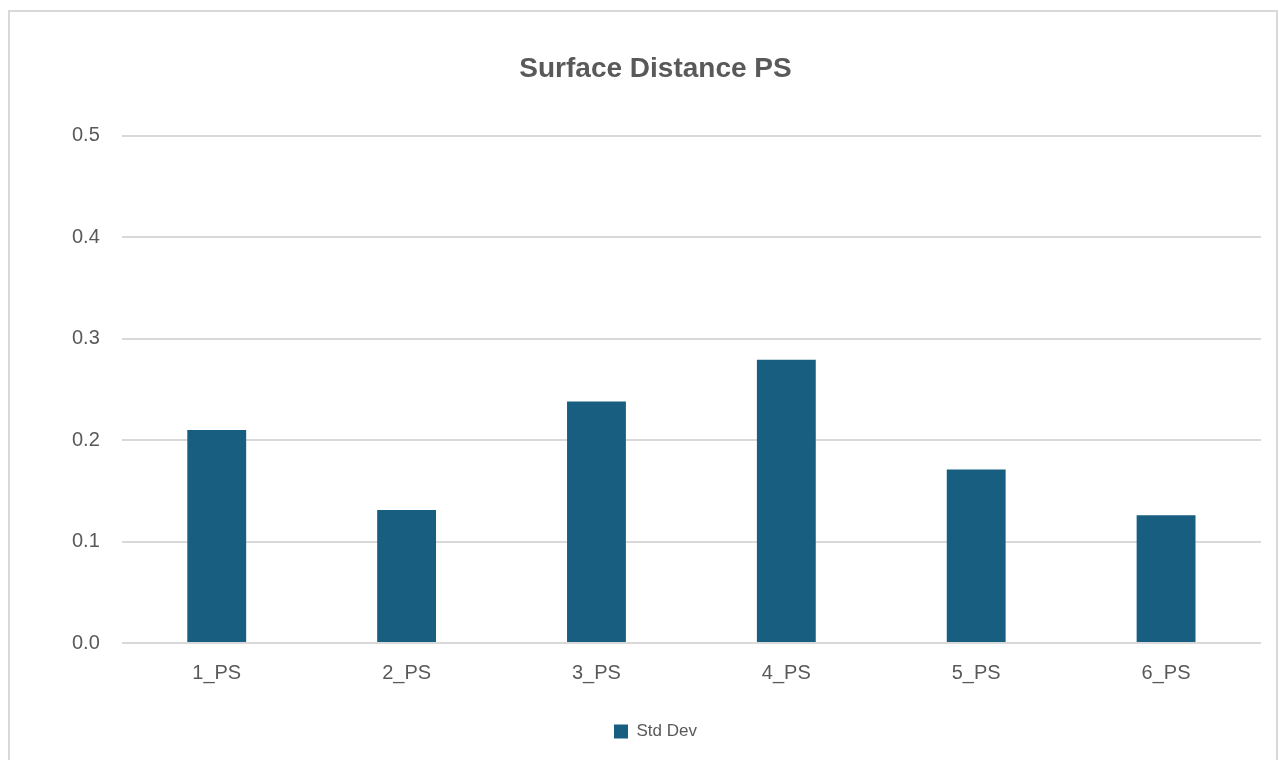  What do you see at coordinates (85, 540) in the screenshot?
I see `y-tick-label: 0.1` at bounding box center [85, 540].